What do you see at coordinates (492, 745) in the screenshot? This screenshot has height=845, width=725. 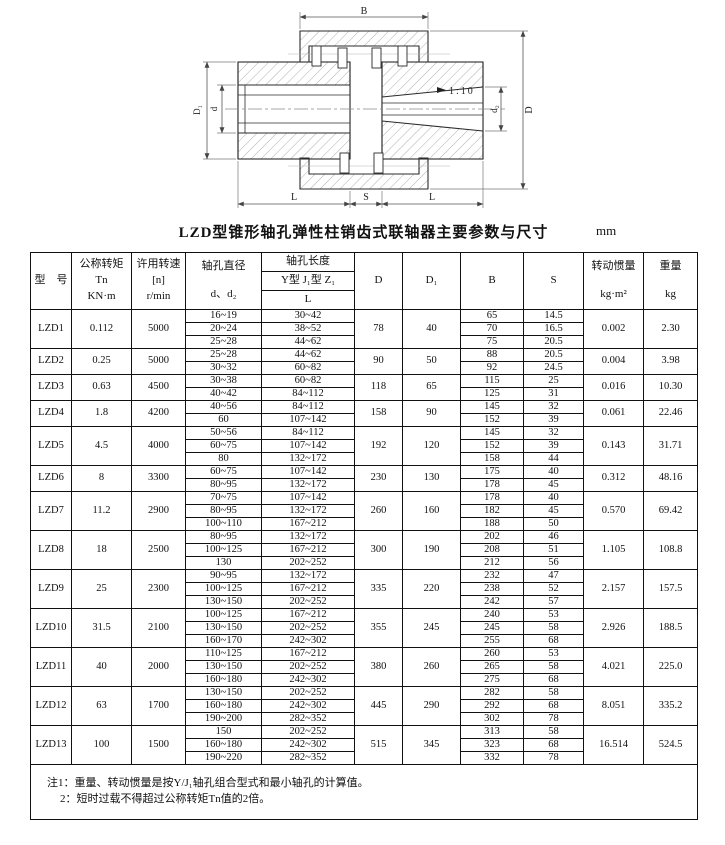 I see `dim-B-cell: 323` at bounding box center [492, 745].